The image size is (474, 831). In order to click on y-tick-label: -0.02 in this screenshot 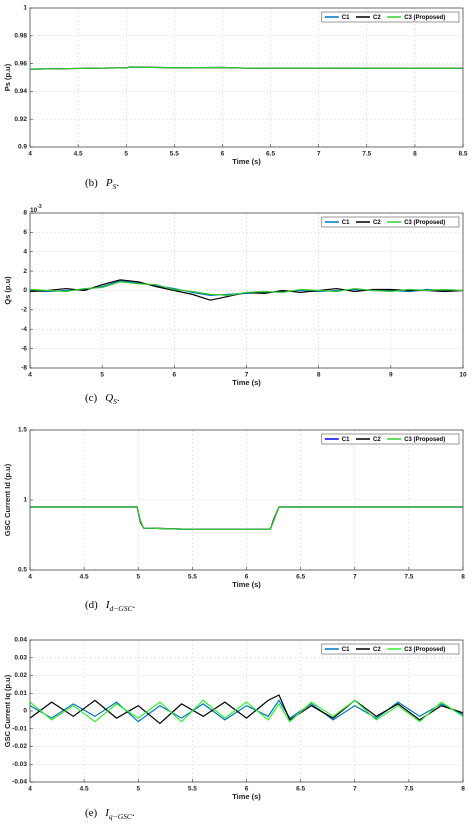, I will do `click(19, 746)`.